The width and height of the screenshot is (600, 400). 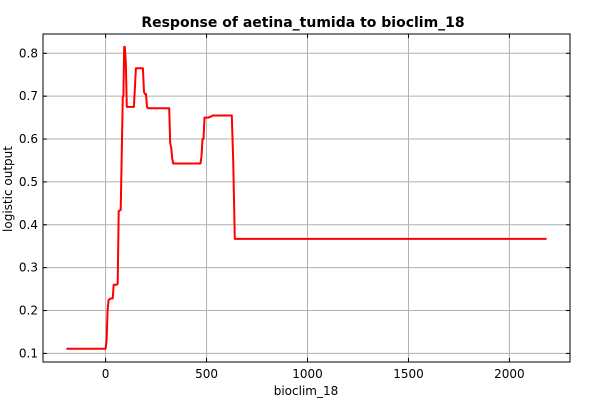 What do you see at coordinates (509, 374) in the screenshot?
I see `x-tick-label: 2000` at bounding box center [509, 374].